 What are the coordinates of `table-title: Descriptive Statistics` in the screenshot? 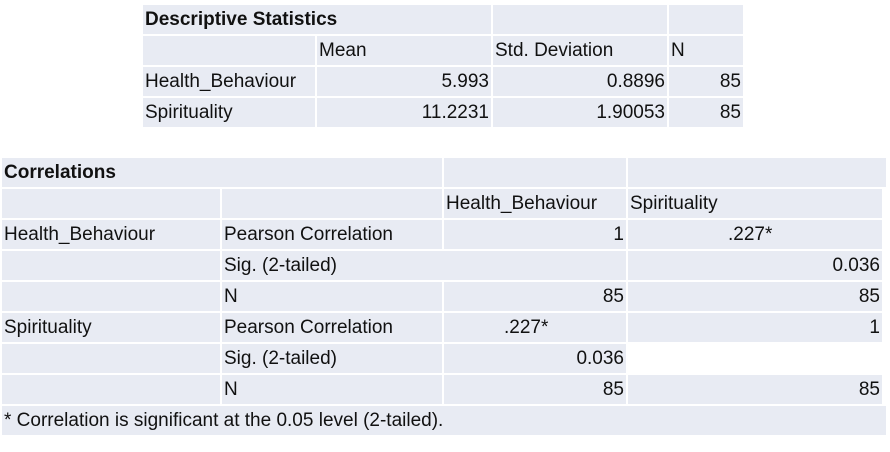 It's located at (317, 19).